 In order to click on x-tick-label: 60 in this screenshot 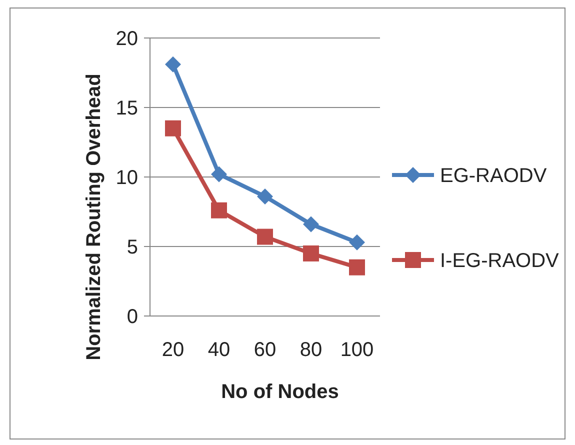, I will do `click(265, 350)`.